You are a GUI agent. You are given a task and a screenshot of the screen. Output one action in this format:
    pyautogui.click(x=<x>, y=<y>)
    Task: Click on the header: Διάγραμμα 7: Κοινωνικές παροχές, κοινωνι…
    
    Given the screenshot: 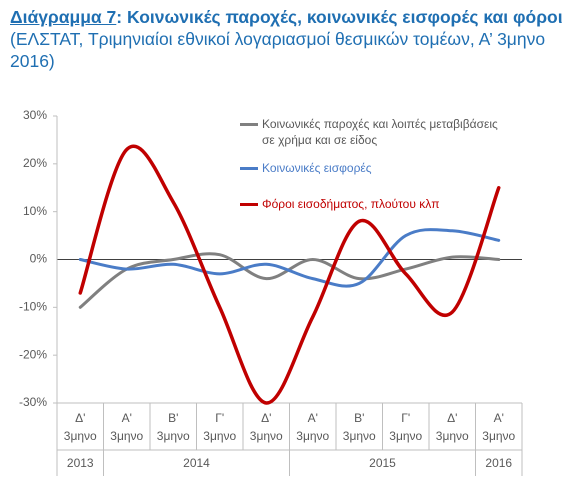 What is the action you would take?
    pyautogui.click(x=292, y=39)
    